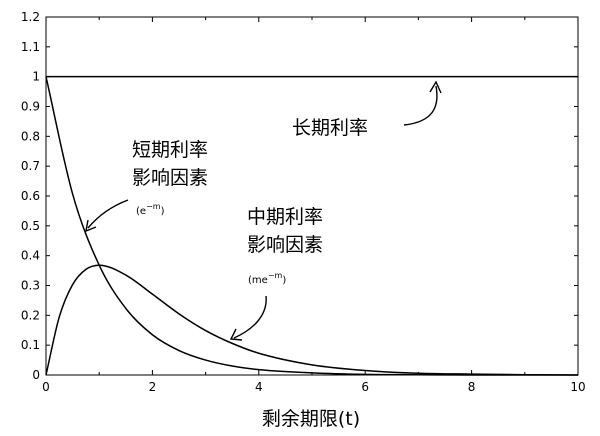 This screenshot has height=436, width=600. Describe the element at coordinates (285, 245) in the screenshot. I see `annotation-medium-term-line2: 影响因素` at that location.